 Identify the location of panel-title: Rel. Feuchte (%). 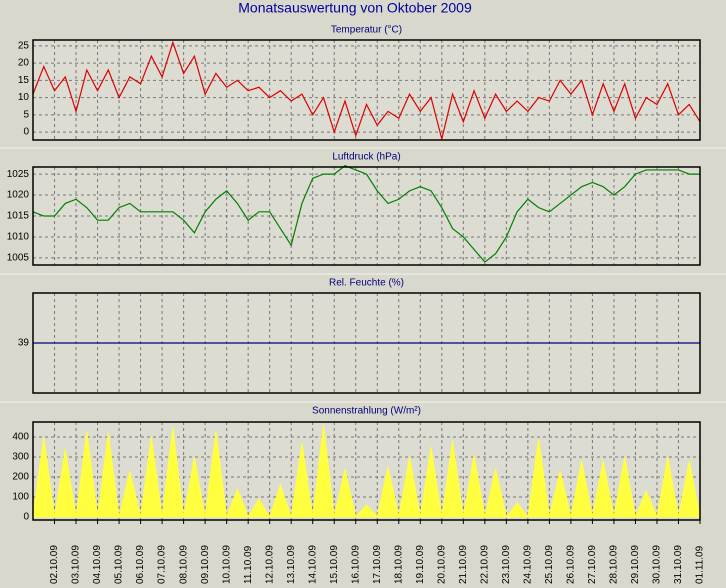
(366, 283).